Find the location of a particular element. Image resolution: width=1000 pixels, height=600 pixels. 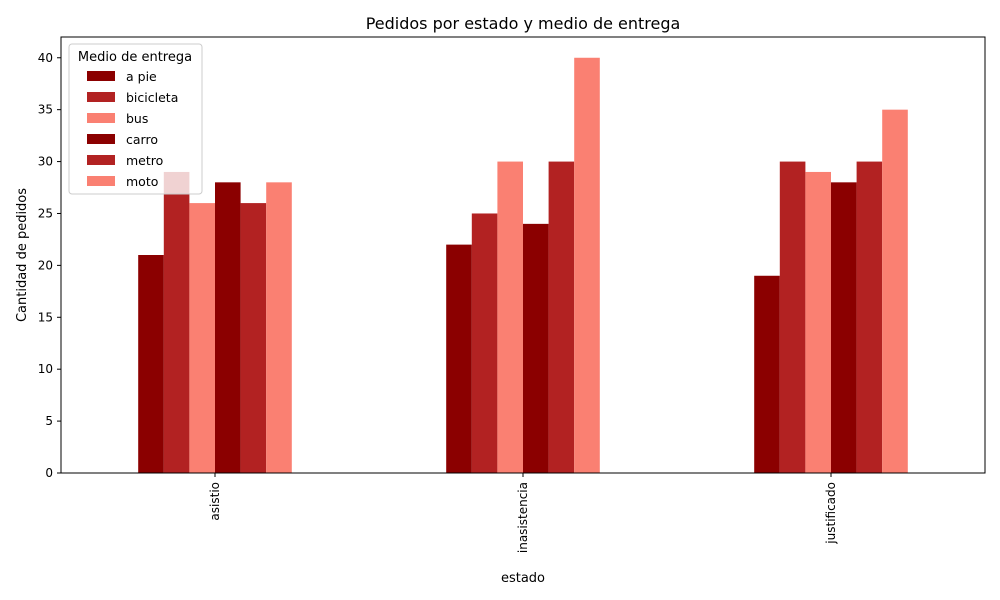

bar-justificado-metro is located at coordinates (869, 317).